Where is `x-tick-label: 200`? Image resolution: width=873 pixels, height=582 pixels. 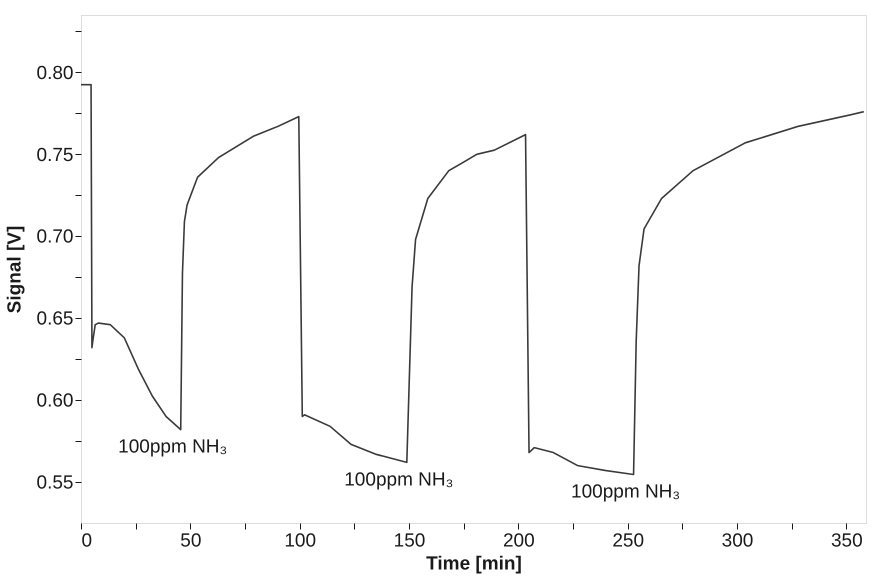 x-tick-label: 200 is located at coordinates (518, 541).